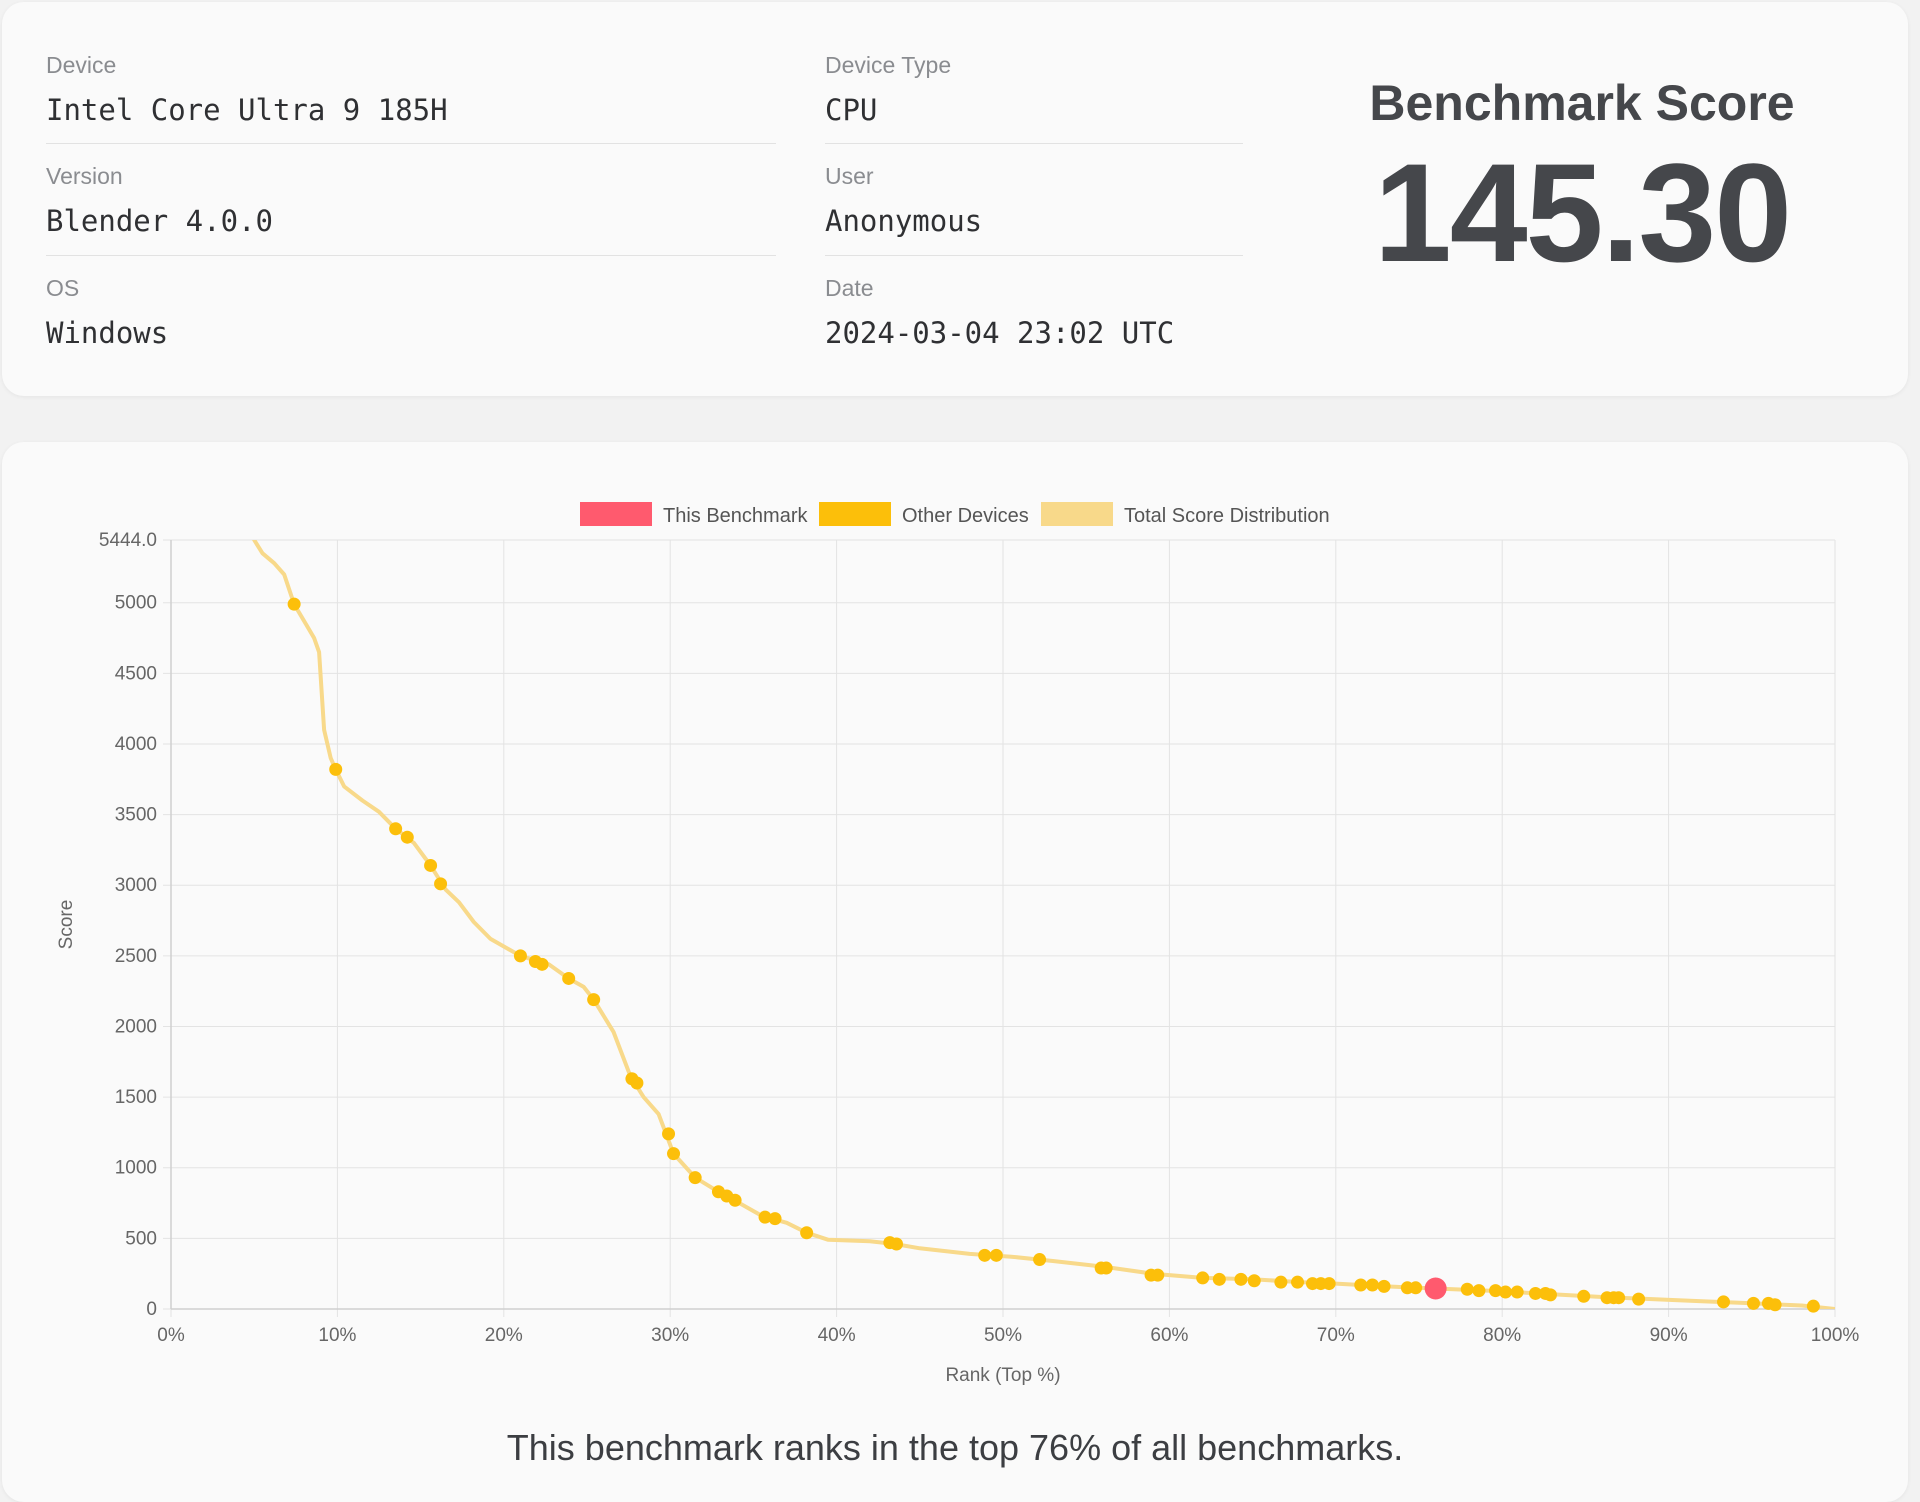 This screenshot has width=1920, height=1502. I want to click on x-tick-label: 0%, so click(171, 1335).